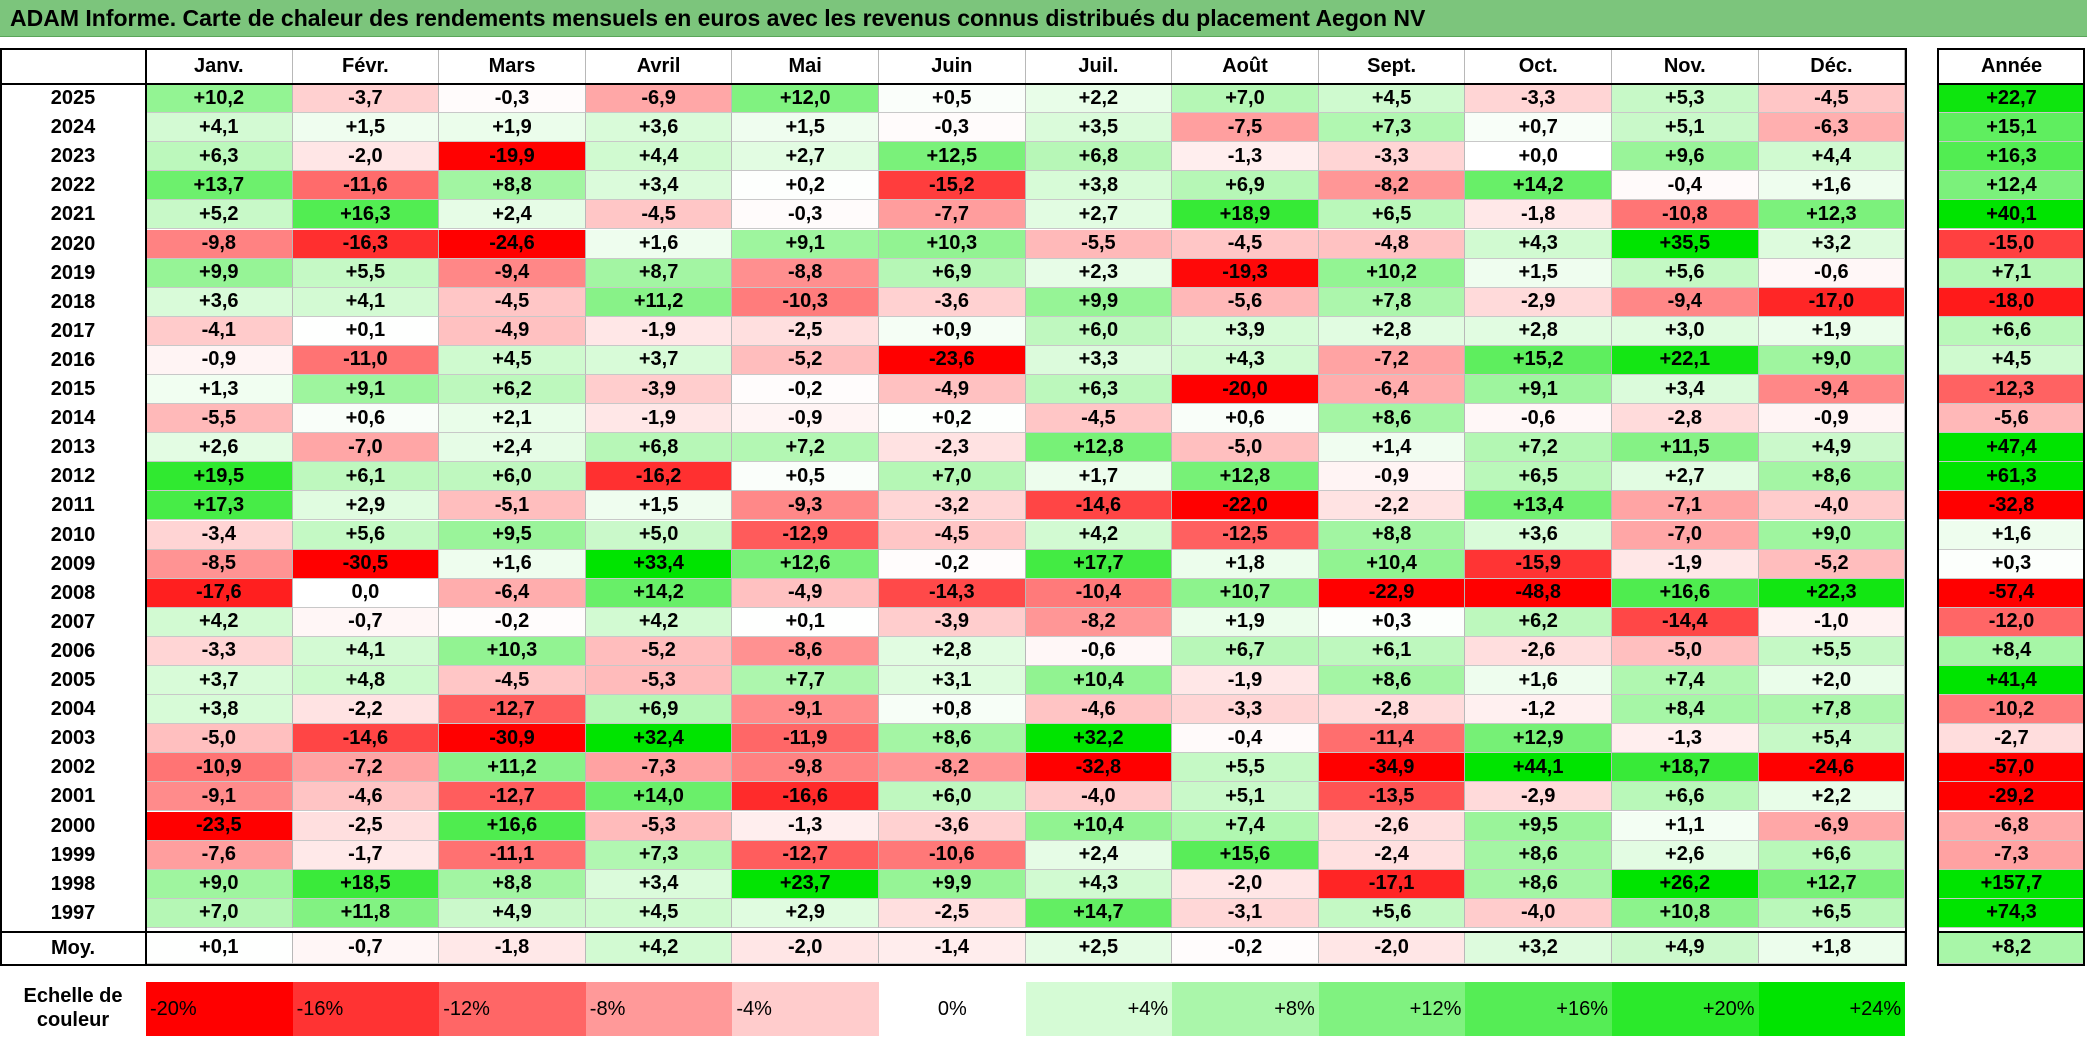 The image size is (2087, 1037). What do you see at coordinates (219, 884) in the screenshot?
I see `heatmap-cell: +9,0` at bounding box center [219, 884].